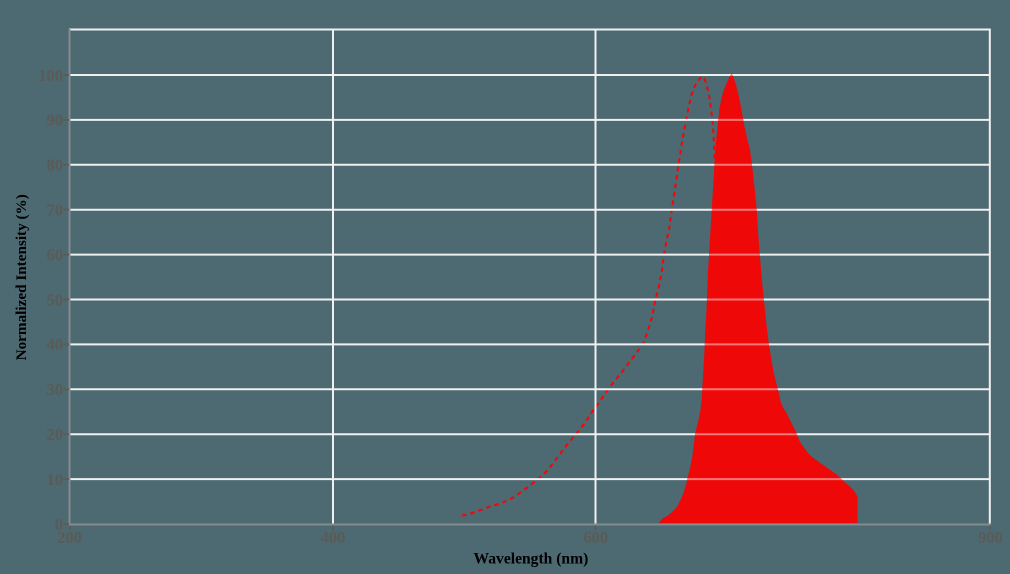 The width and height of the screenshot is (1010, 574). I want to click on svg-text: 60, so click(55, 254).